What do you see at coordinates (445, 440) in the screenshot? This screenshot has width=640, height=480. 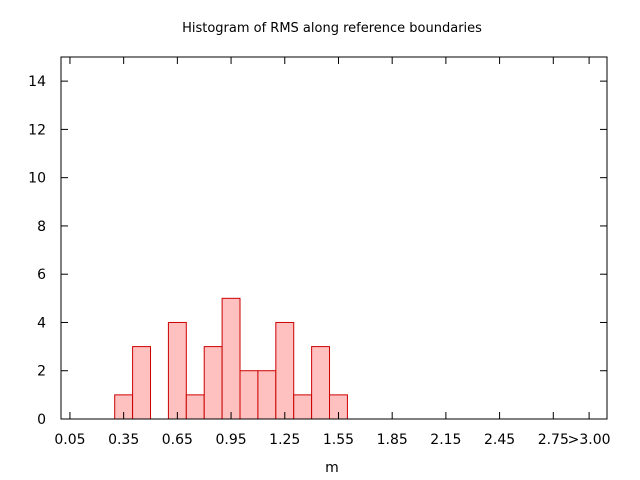 I see `x-tick-label-7: 2.15` at bounding box center [445, 440].